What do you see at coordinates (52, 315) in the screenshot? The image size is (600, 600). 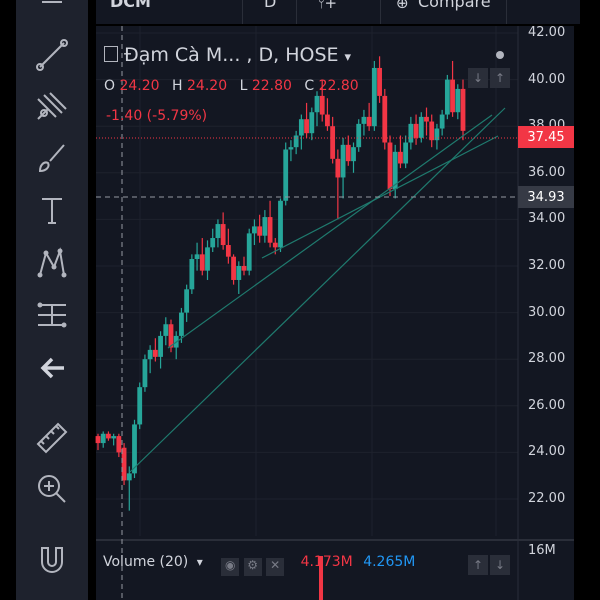 I see `prediction-icon` at bounding box center [52, 315].